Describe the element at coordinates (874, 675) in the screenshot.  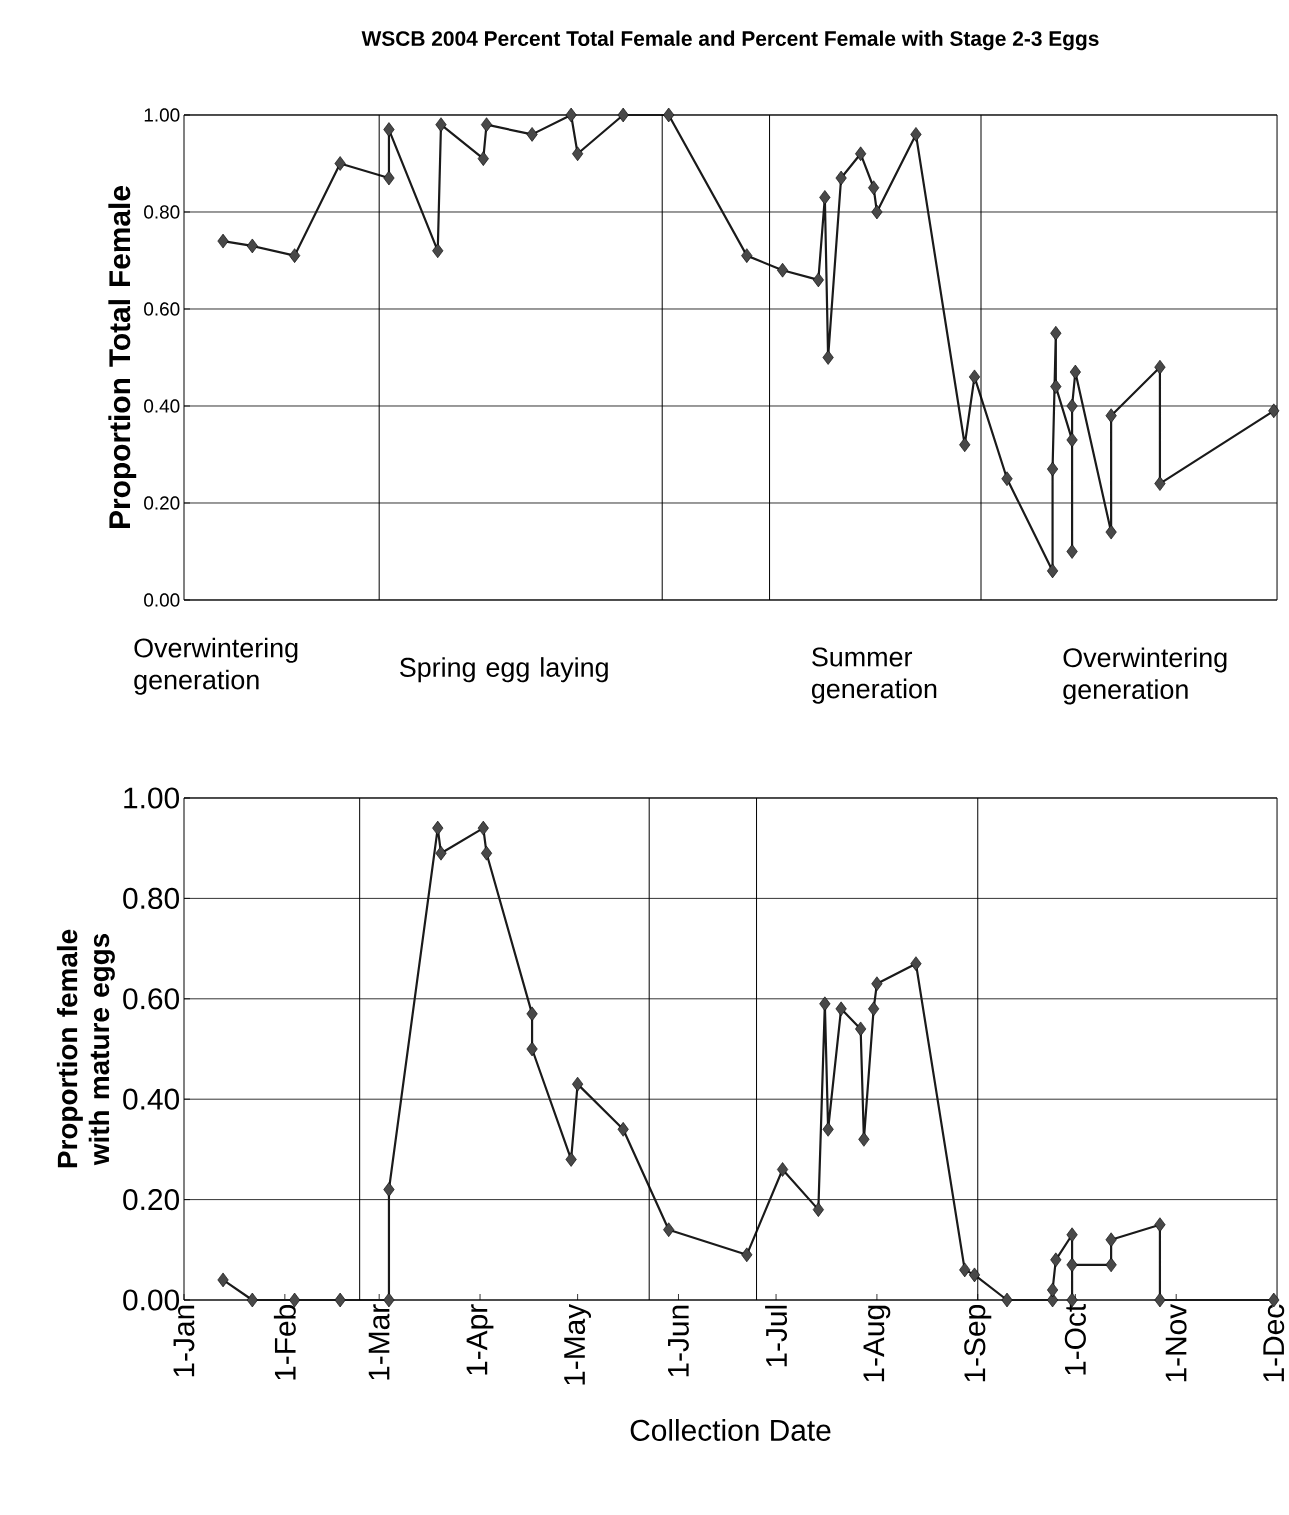
I see `text: Summer generation` at that location.